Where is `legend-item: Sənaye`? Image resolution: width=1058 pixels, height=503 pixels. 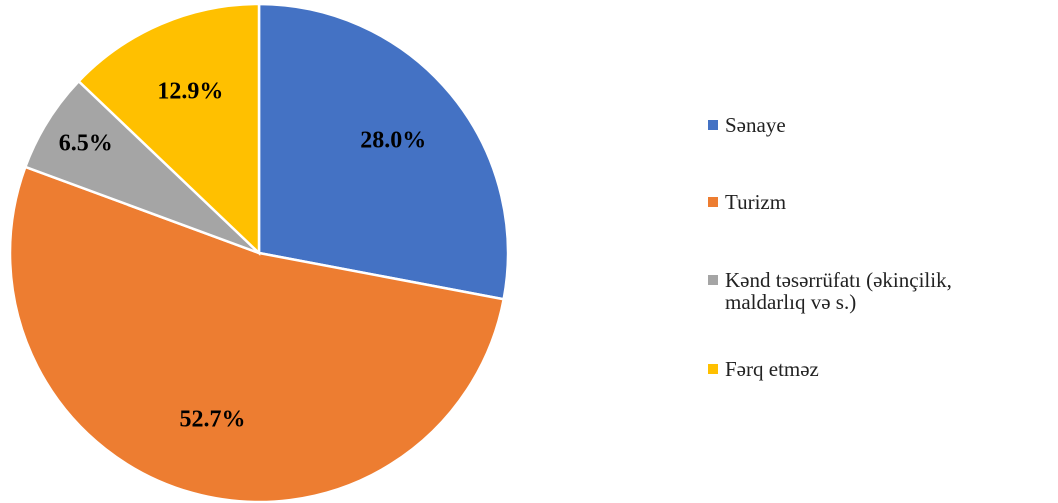
legend-item: Sənaye is located at coordinates (883, 125).